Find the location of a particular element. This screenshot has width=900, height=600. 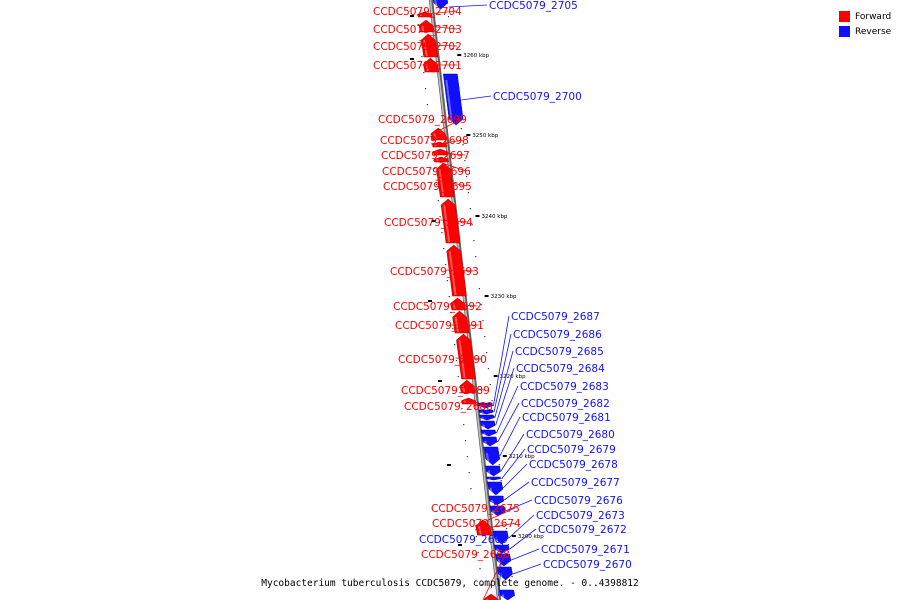

gene-label-2670: CCDC5079_2670 is located at coordinates (587, 565).